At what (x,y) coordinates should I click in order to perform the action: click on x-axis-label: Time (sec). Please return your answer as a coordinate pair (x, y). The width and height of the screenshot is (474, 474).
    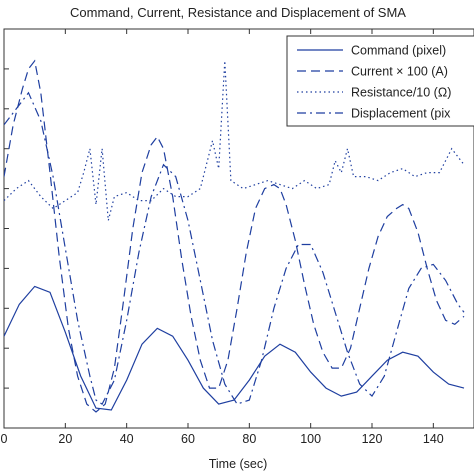
    Looking at the image, I should click on (238, 464).